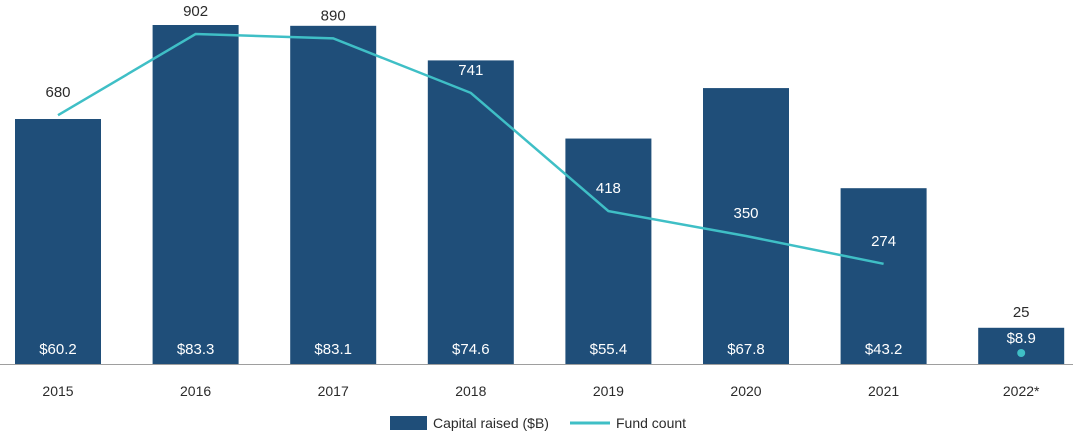 The height and width of the screenshot is (445, 1073). I want to click on bar-2022, so click(1021, 345).